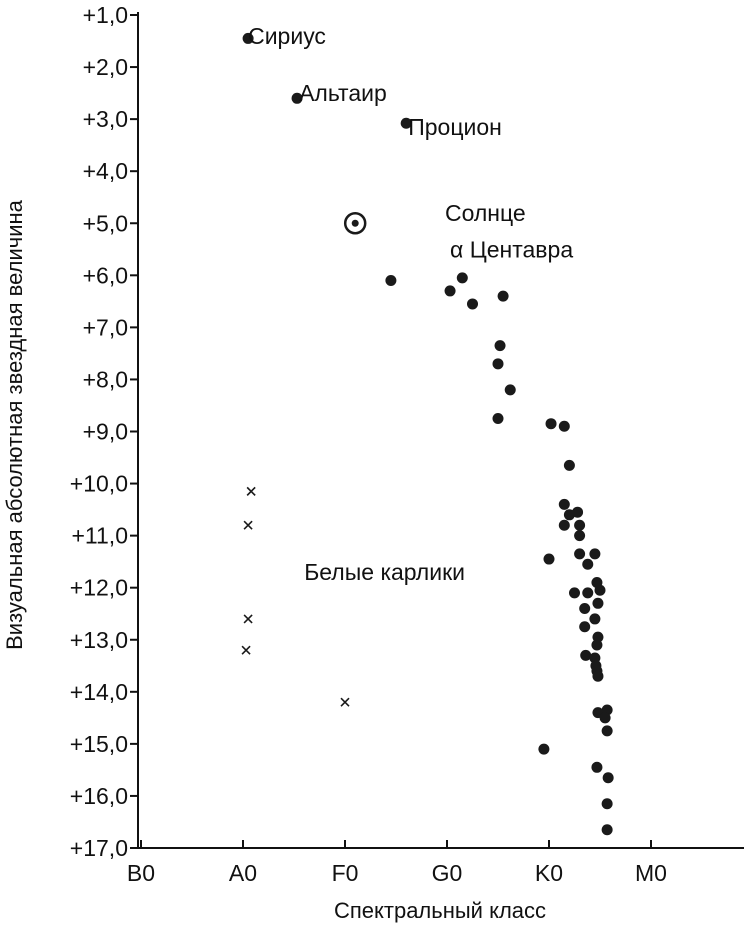 Image resolution: width=746 pixels, height=928 pixels. What do you see at coordinates (99, 640) in the screenshot?
I see `y-tick-label: +13,0` at bounding box center [99, 640].